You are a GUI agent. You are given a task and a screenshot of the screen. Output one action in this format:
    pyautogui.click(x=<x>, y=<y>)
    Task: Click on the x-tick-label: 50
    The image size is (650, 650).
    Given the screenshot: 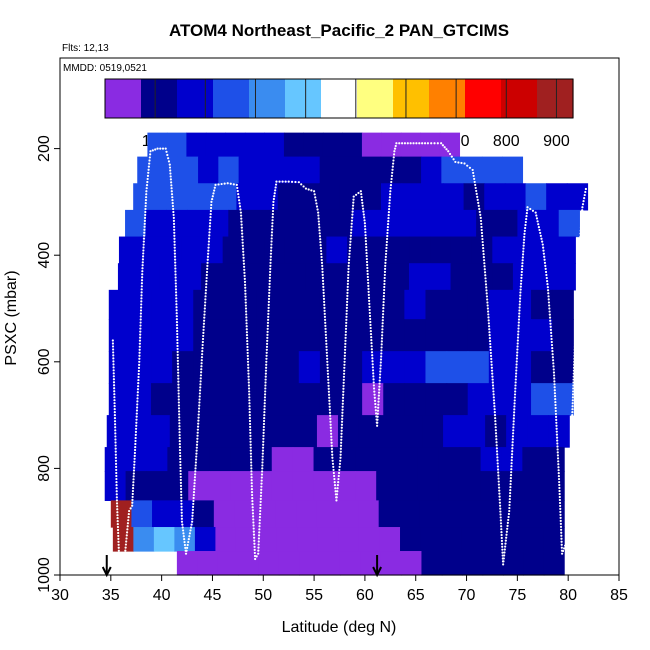 What is the action you would take?
    pyautogui.click(x=263, y=595)
    